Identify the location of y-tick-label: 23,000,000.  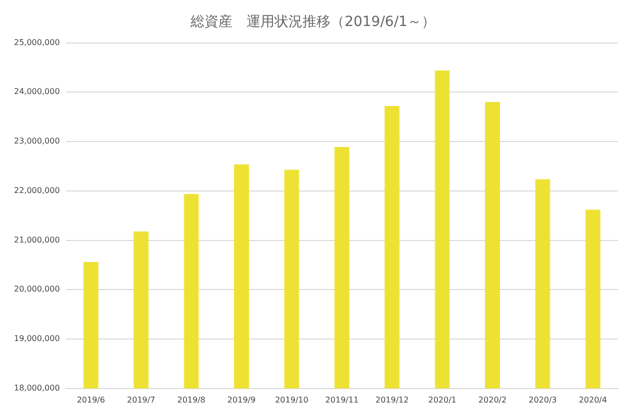
(37, 141).